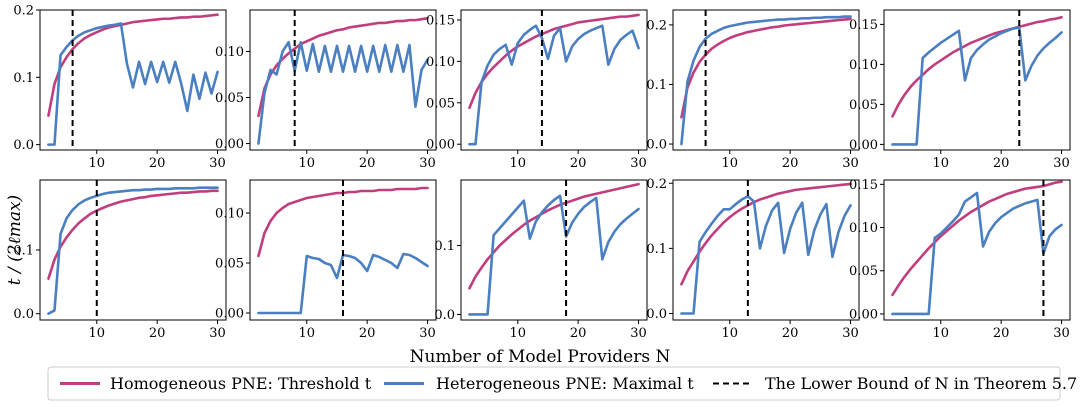 The height and width of the screenshot is (407, 1080). I want to click on x-axis-label: Number of Model Providers N, so click(540, 357).